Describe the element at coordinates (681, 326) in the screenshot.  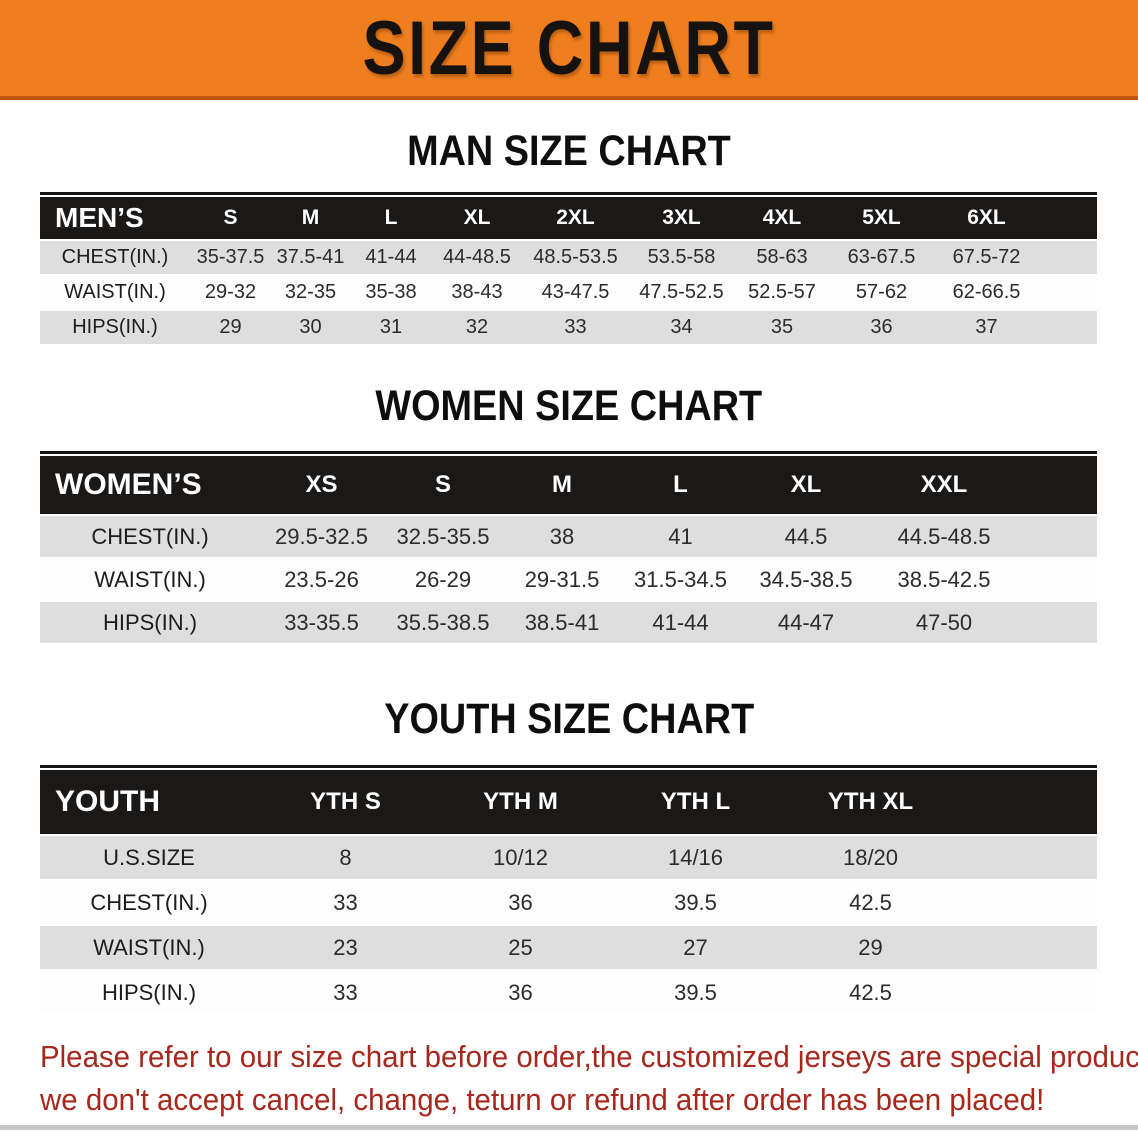
I see `measurement-value: 34` at that location.